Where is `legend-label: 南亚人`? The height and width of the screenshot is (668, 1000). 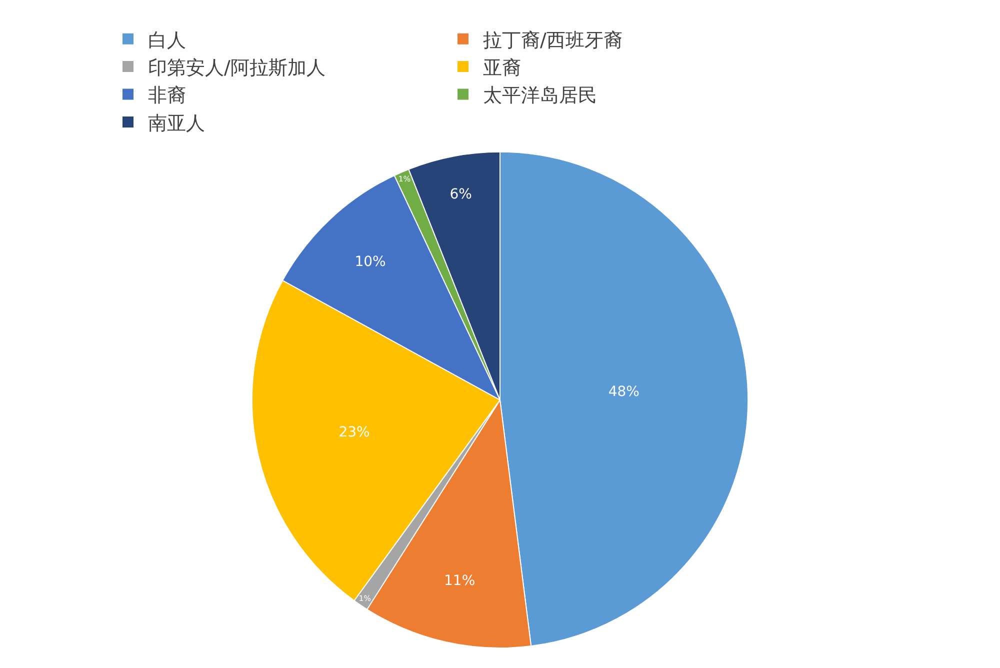
legend-label: 南亚人 is located at coordinates (176, 123).